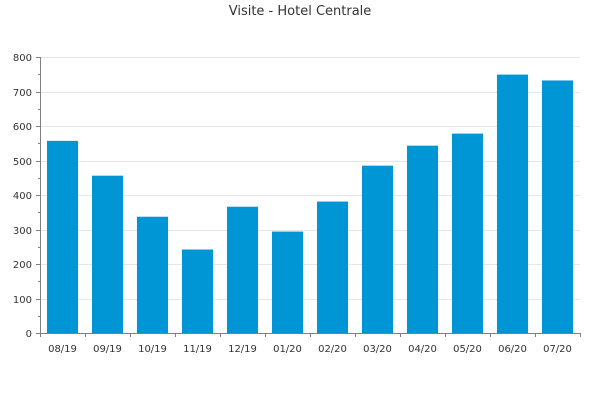 This screenshot has width=600, height=400. I want to click on x-tick-label: 04/20, so click(422, 349).